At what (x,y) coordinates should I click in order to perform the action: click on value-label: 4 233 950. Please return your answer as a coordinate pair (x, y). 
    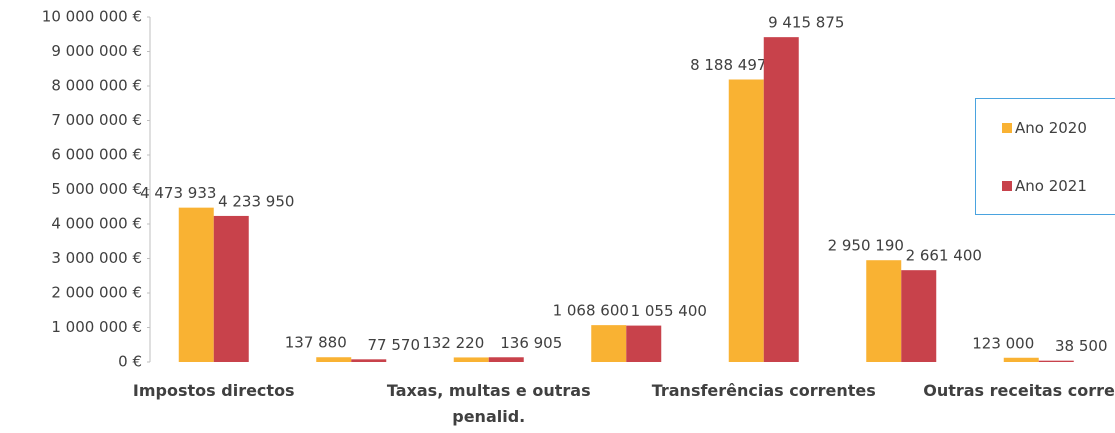
    Looking at the image, I should click on (256, 201).